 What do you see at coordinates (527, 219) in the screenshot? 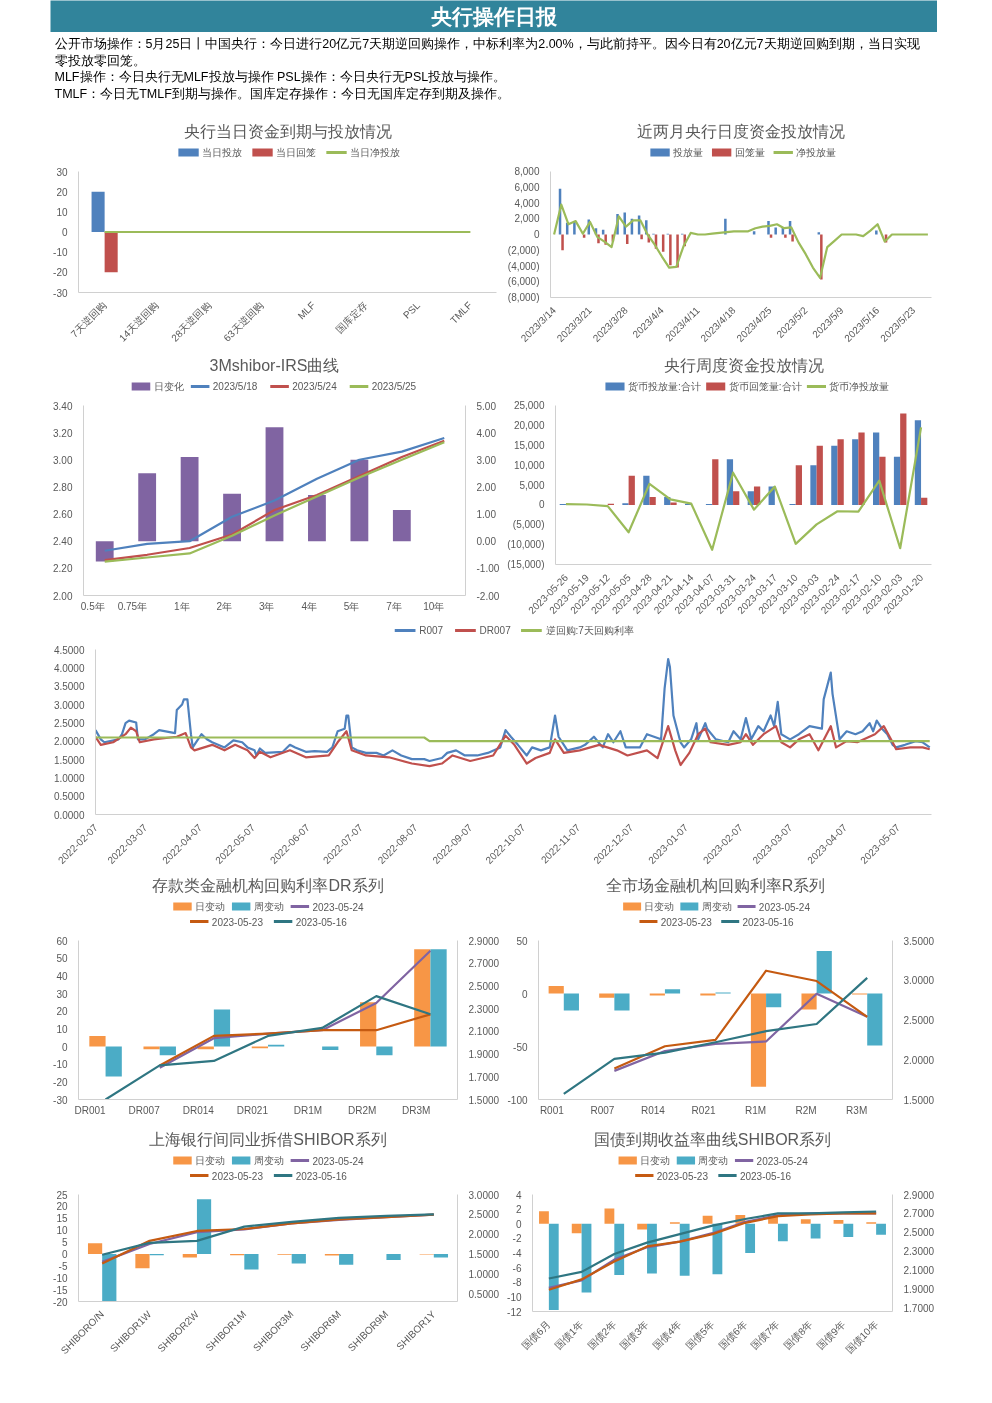
I see `y-tick-label: 2,000` at bounding box center [527, 219].